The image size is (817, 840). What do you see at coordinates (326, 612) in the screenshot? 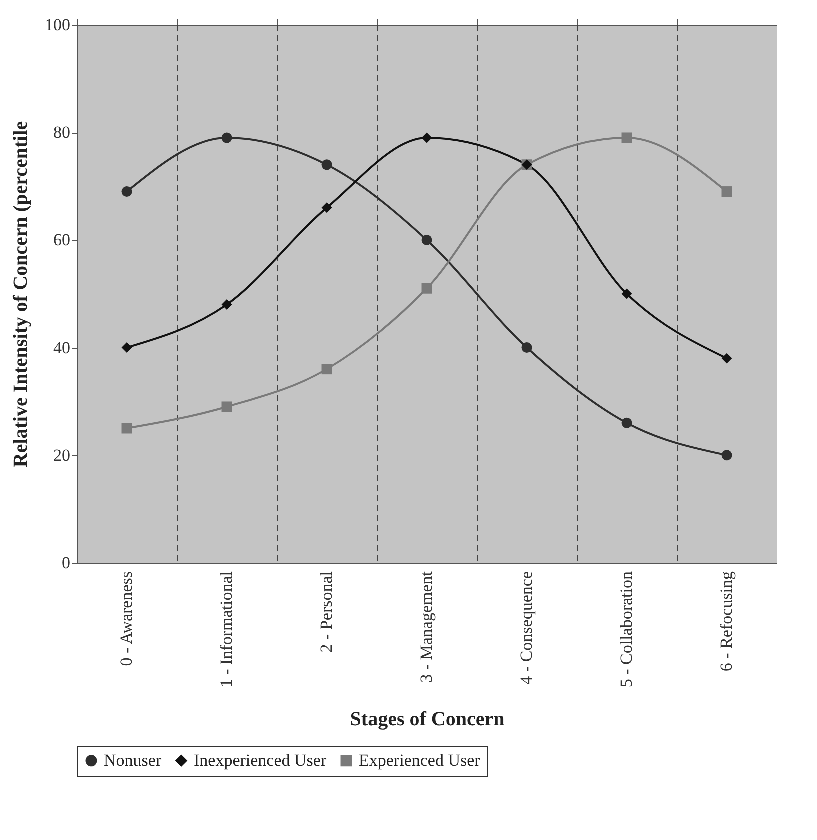
I see `x-tick-label: 2 - Personal` at bounding box center [326, 612].